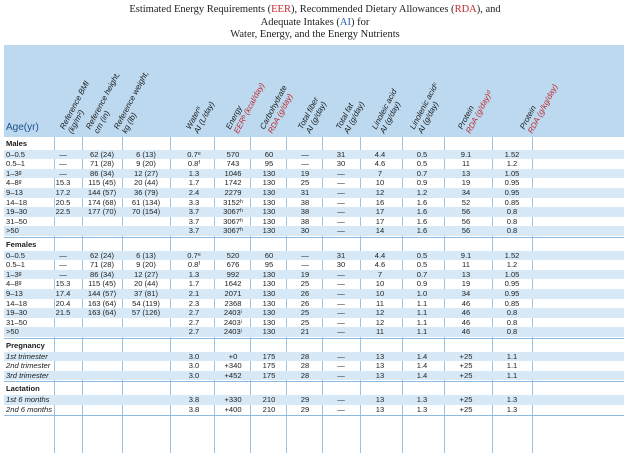 The height and width of the screenshot is (457, 630). I want to click on table-cell: +25, so click(466, 375).